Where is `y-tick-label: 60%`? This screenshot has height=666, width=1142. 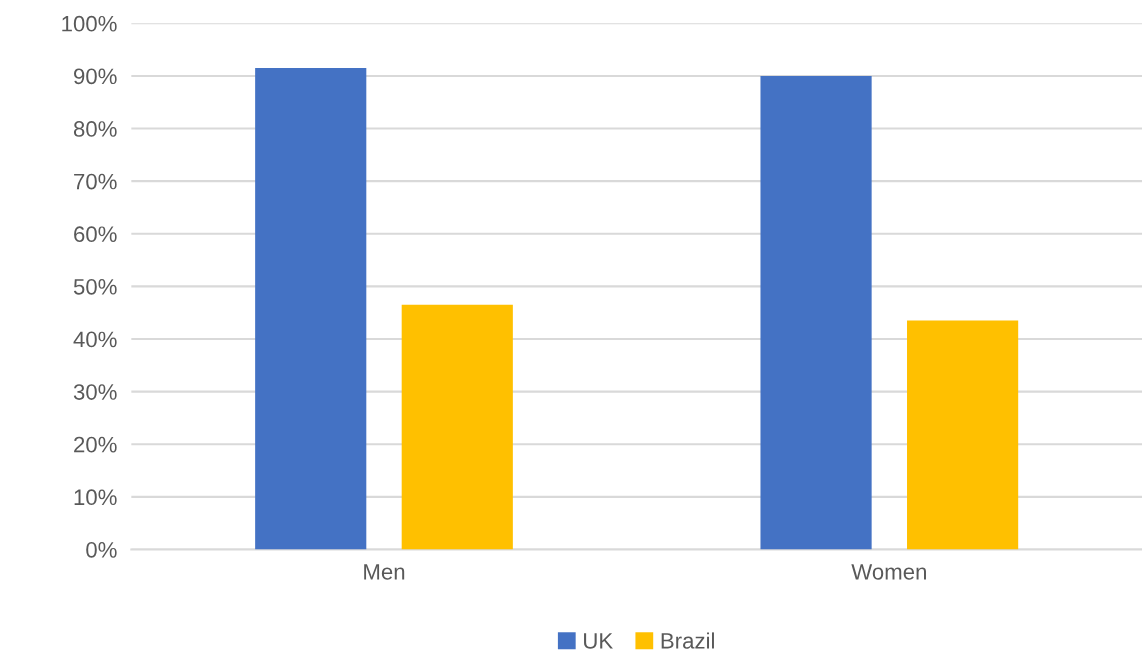
y-tick-label: 60% is located at coordinates (95, 234).